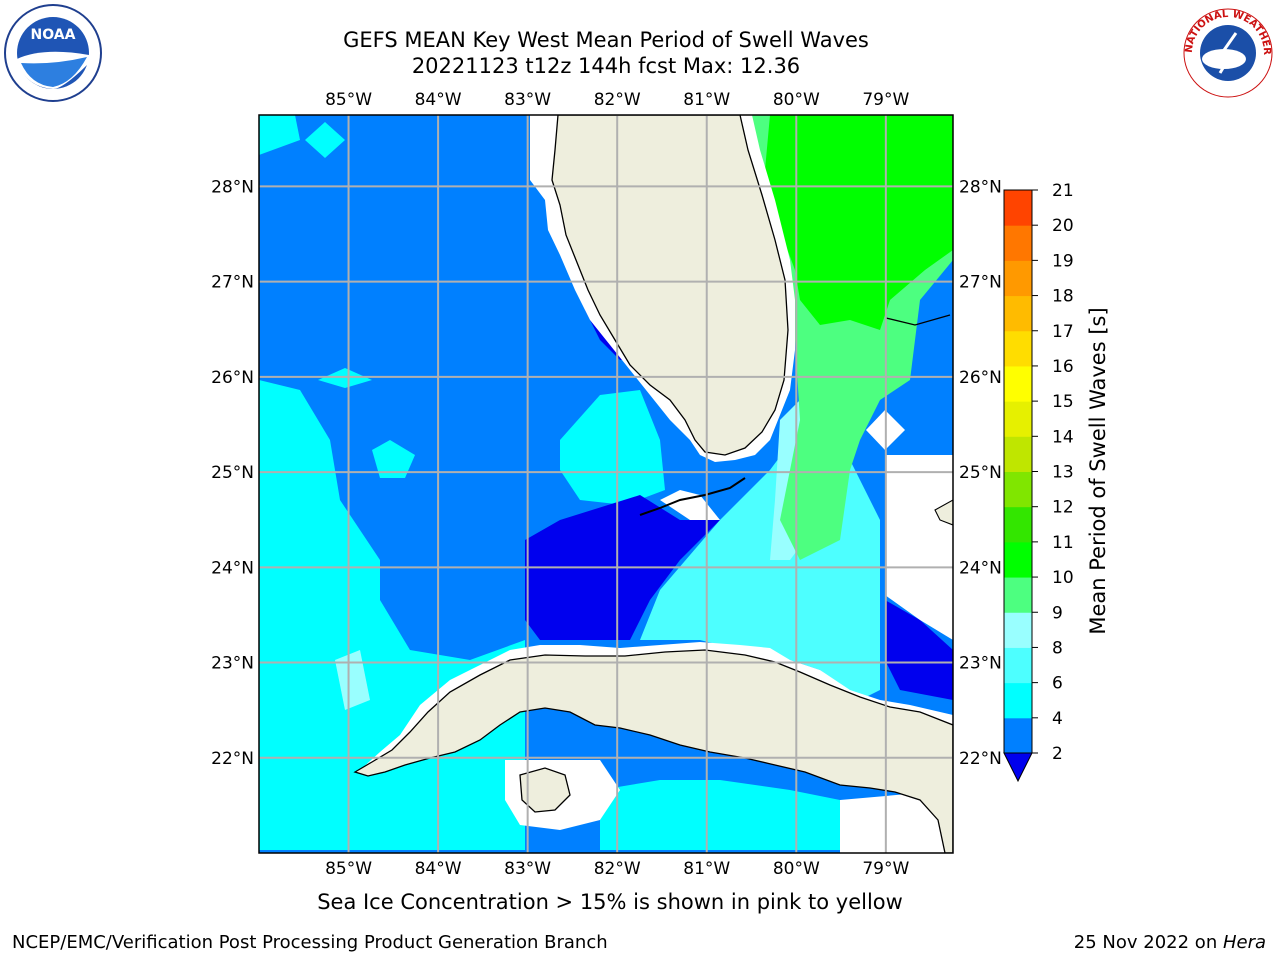 This screenshot has height=960, width=1280. What do you see at coordinates (232, 187) in the screenshot?
I see `lat-label-left-0: 28°N` at bounding box center [232, 187].